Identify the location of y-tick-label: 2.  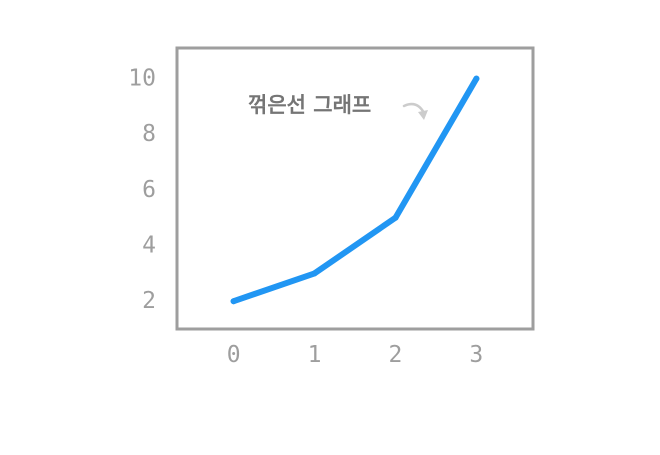
(149, 301).